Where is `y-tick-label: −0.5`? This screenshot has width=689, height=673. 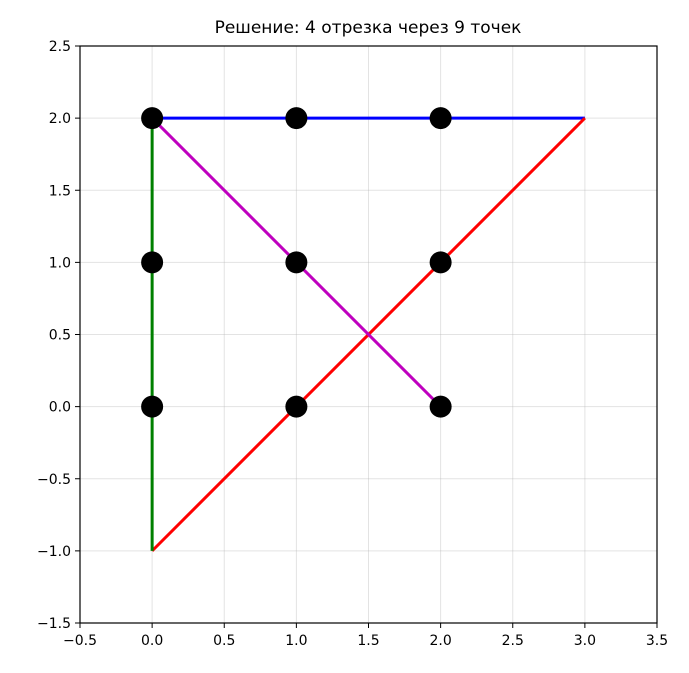 y-tick-label: −0.5 is located at coordinates (54, 480).